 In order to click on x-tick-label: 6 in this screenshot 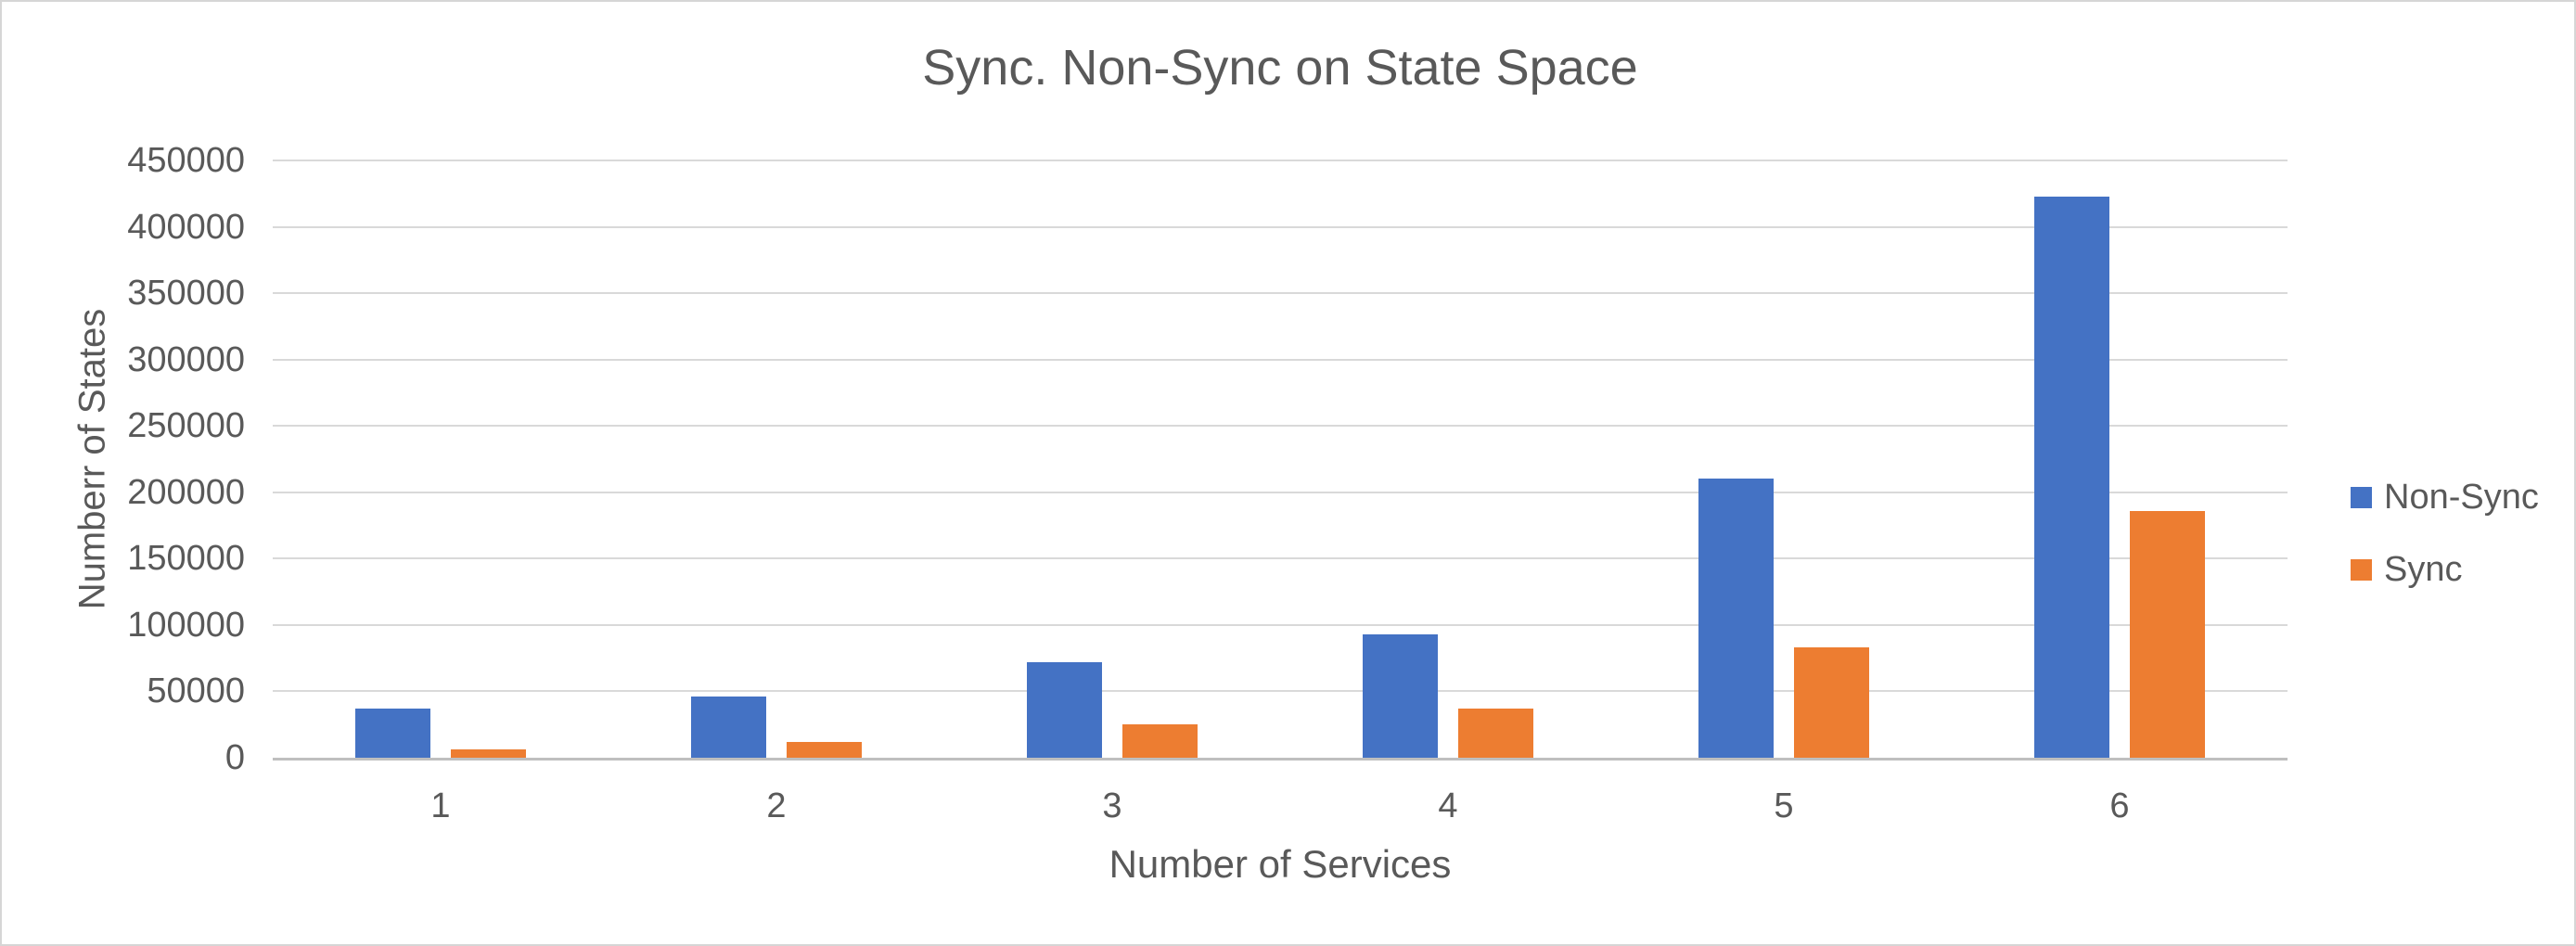, I will do `click(2119, 806)`.